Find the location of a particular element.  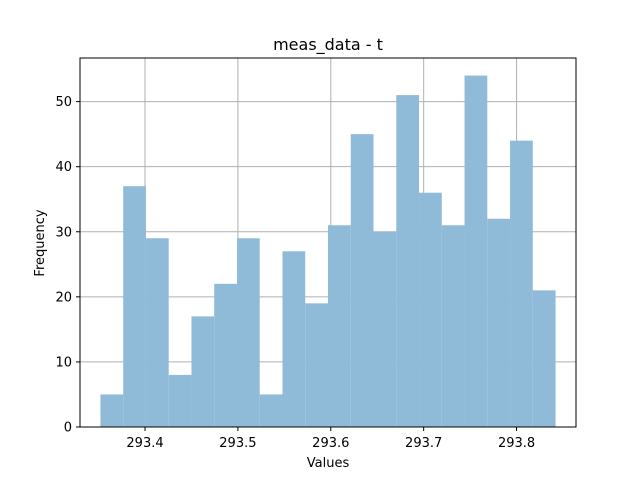

y-tick-label: 20 is located at coordinates (63, 297).